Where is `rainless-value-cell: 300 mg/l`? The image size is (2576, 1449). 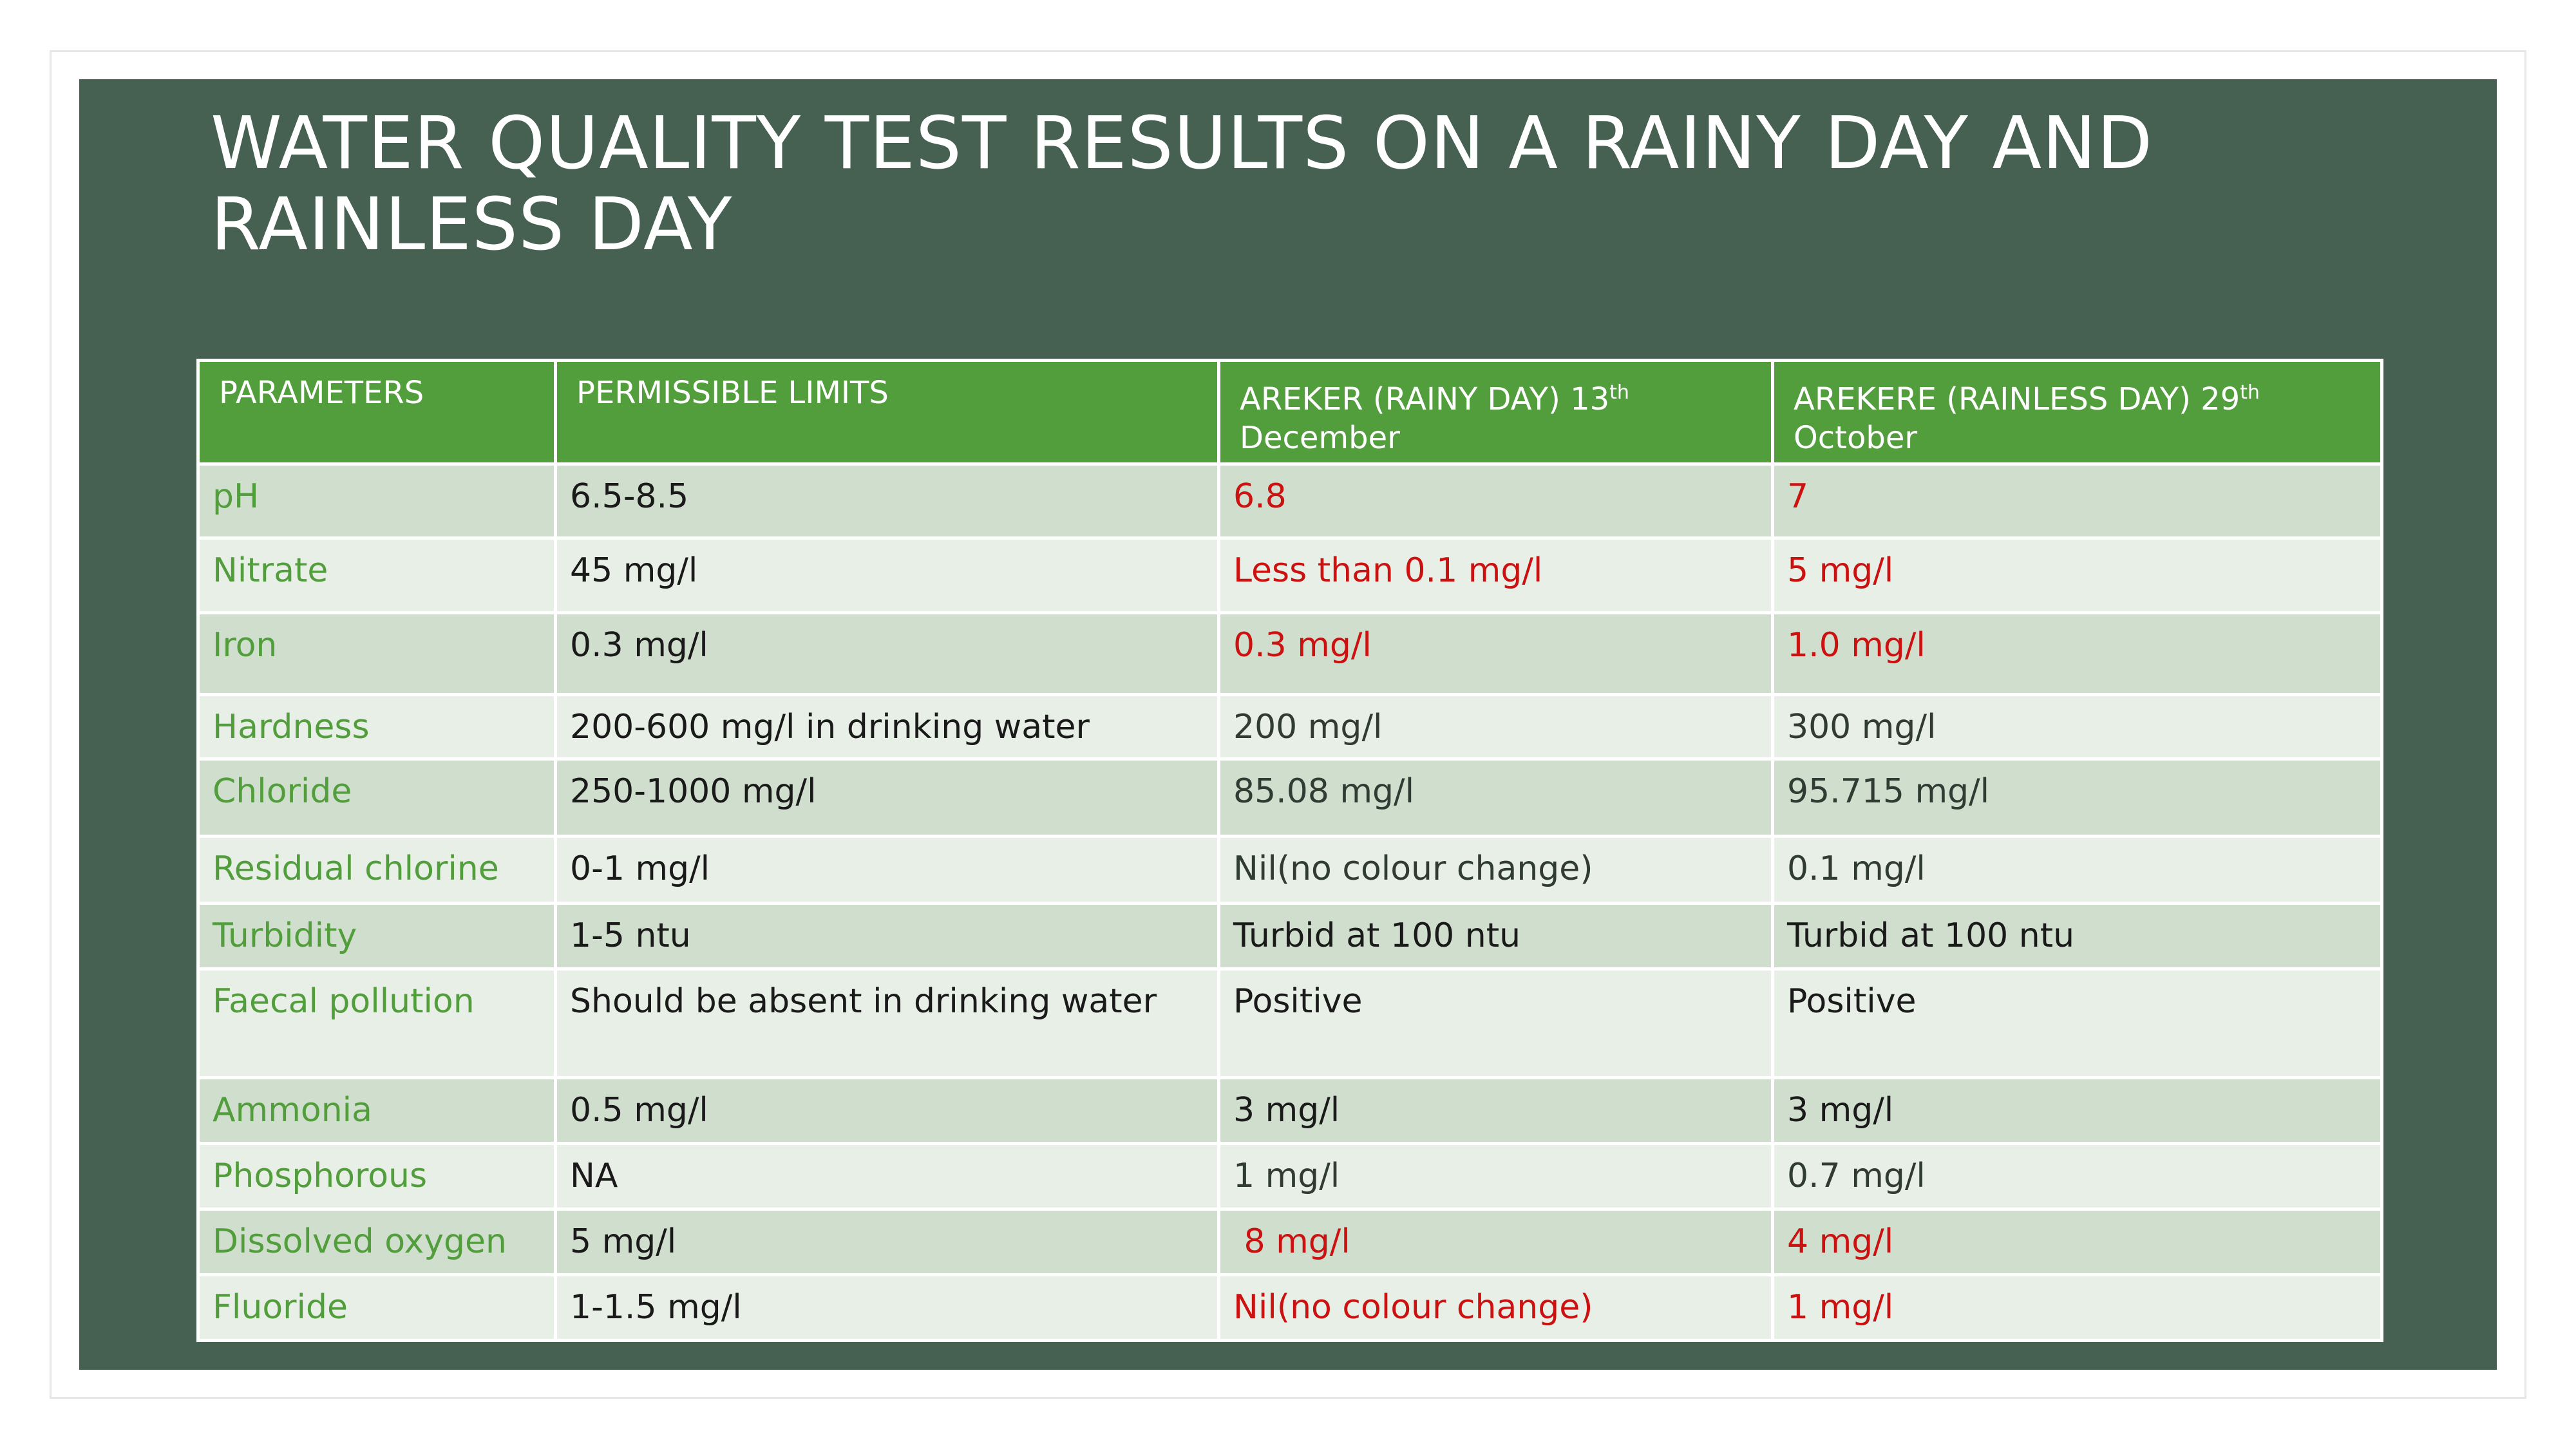
rainless-value-cell: 300 mg/l is located at coordinates (2077, 727).